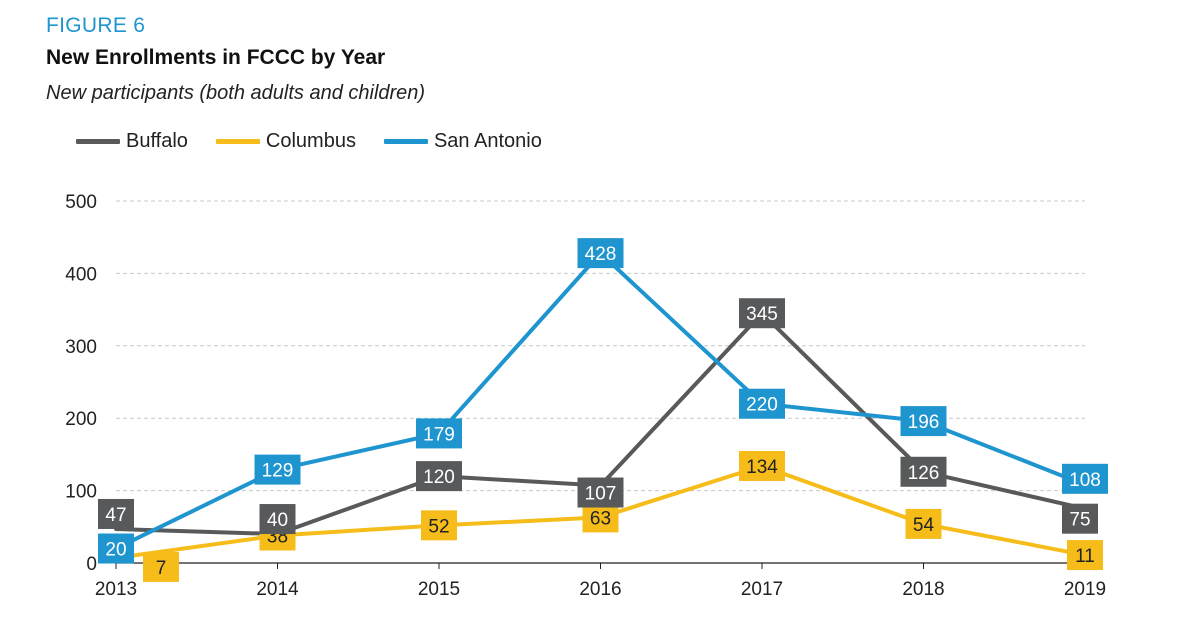 The image size is (1200, 628). What do you see at coordinates (81, 347) in the screenshot?
I see `y-tick-label: 300` at bounding box center [81, 347].